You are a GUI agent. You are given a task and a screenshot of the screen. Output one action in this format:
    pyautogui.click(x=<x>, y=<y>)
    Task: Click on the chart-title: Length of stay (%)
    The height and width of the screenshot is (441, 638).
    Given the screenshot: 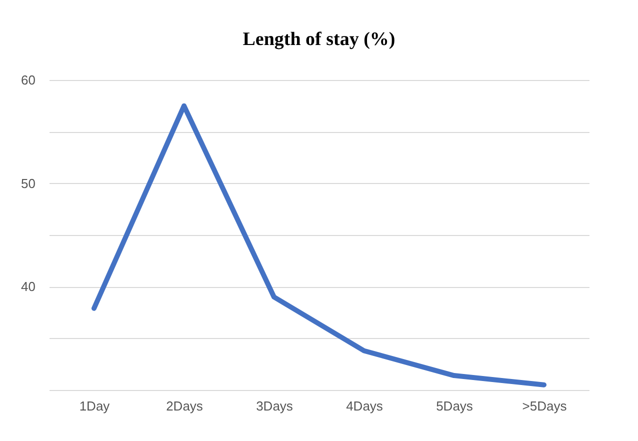 What is the action you would take?
    pyautogui.click(x=319, y=39)
    